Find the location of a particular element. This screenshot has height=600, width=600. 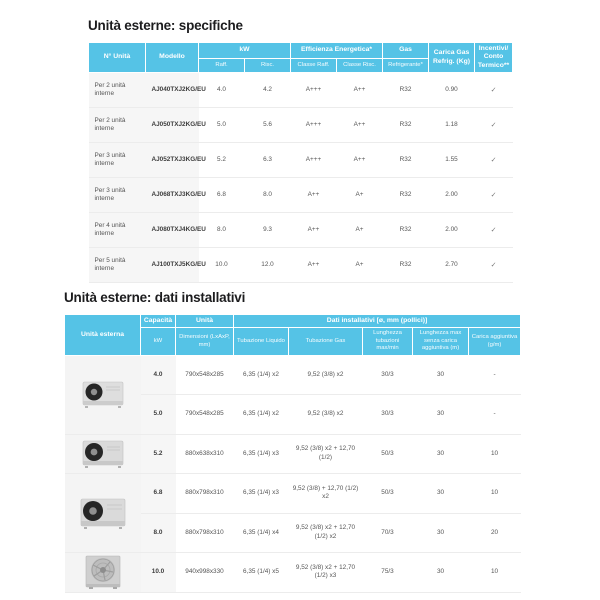

cell-modello: AJ100TXJ5KG/EU is located at coordinates (175, 265).